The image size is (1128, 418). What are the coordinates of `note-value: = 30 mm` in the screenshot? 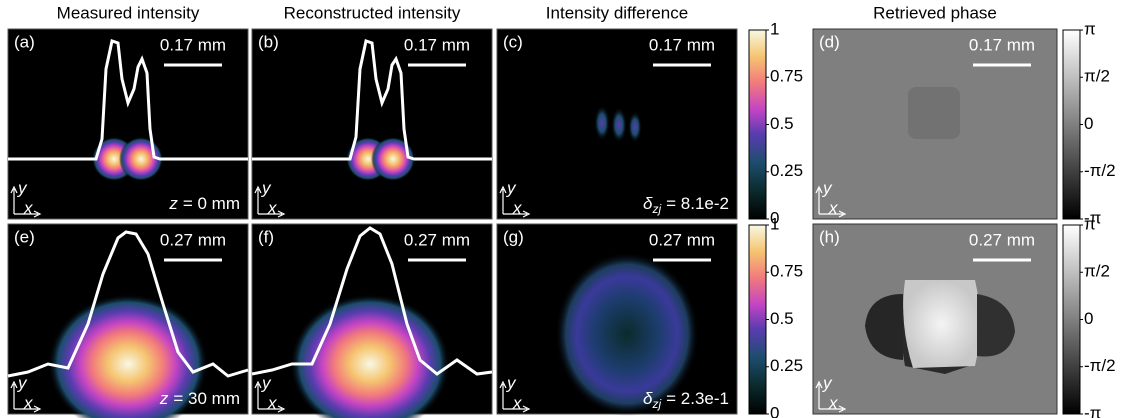 It's located at (206, 398).